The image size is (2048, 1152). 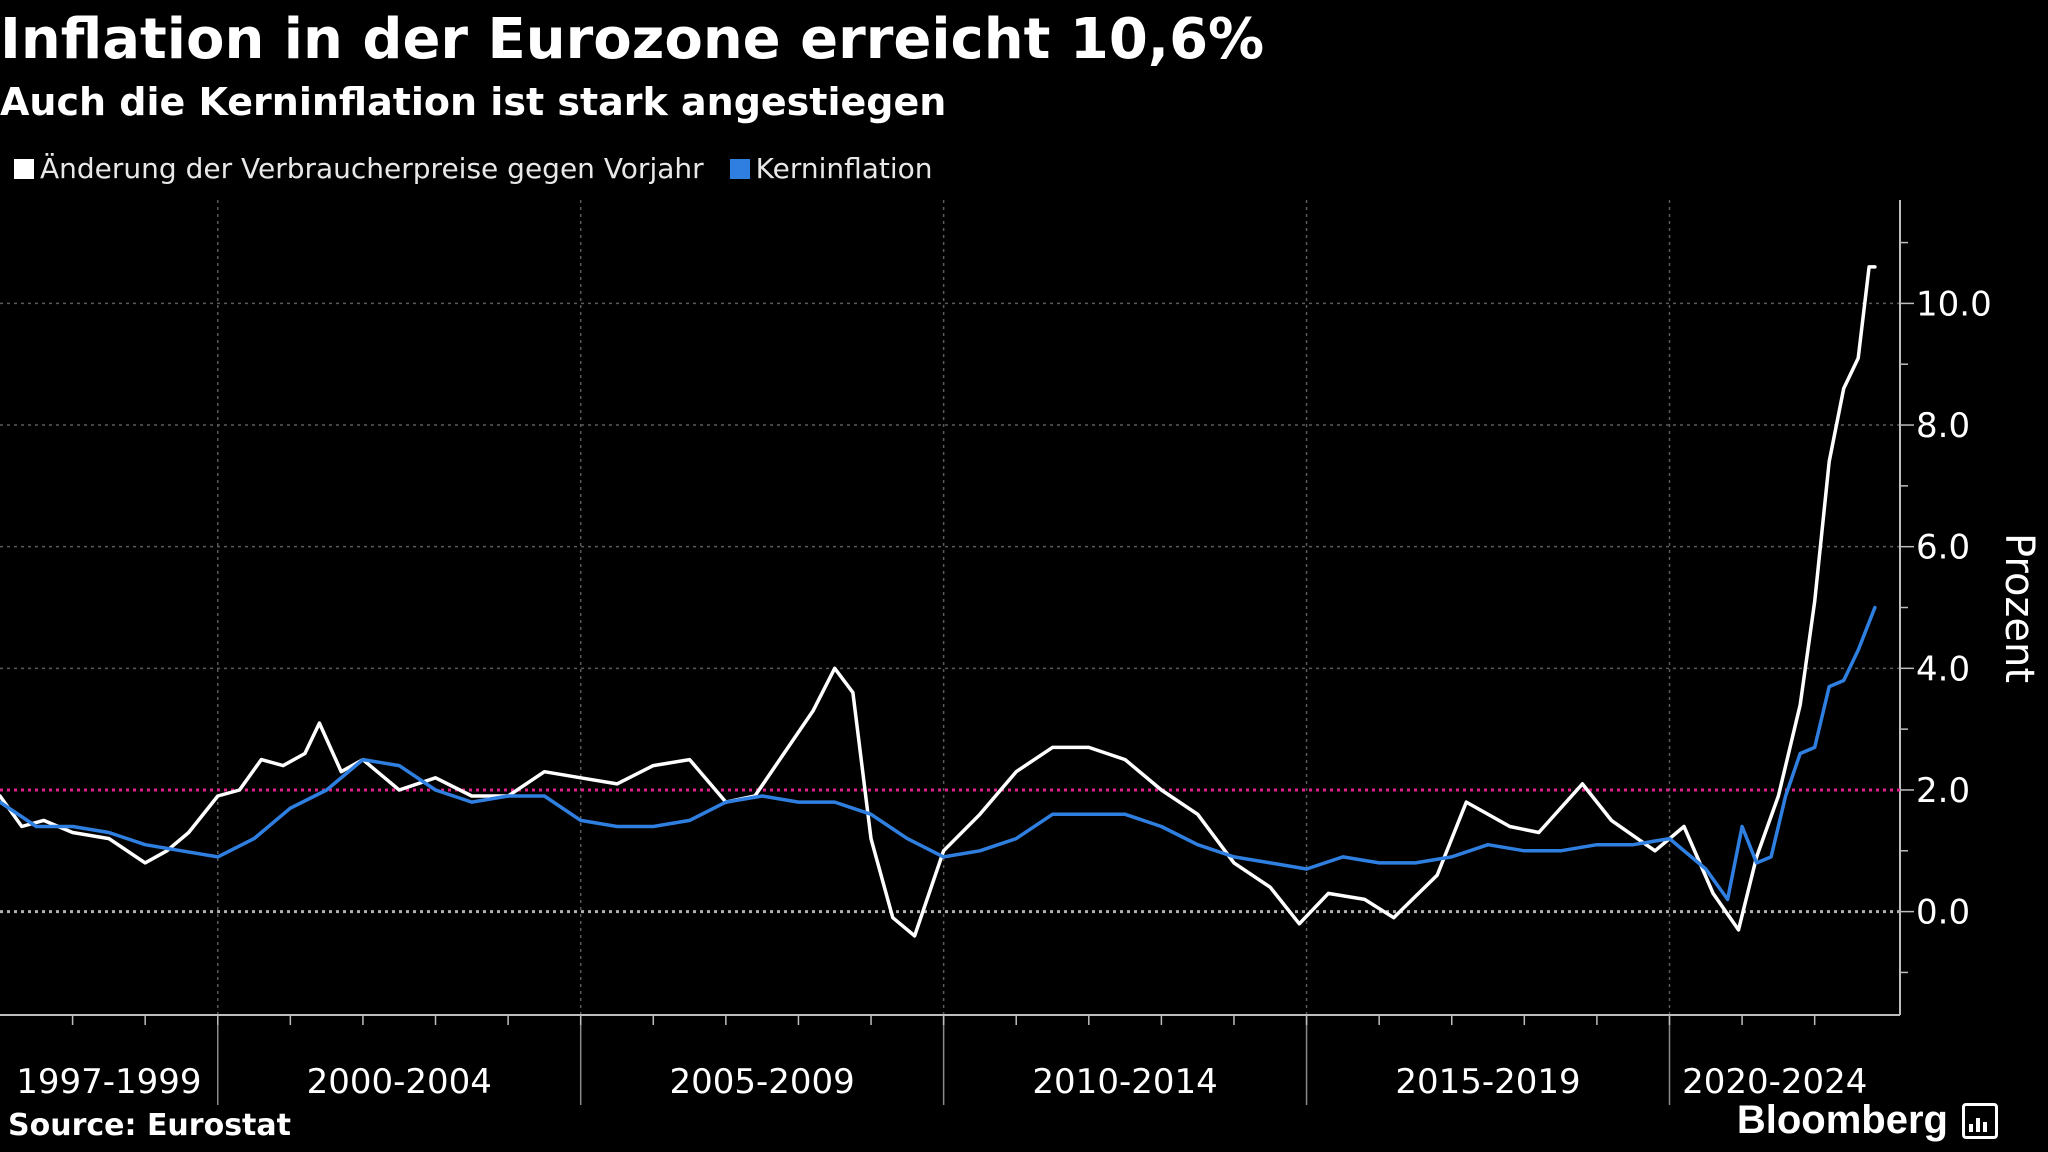 I want to click on x-tick-label: 2010-2014, so click(x=1124, y=1082).